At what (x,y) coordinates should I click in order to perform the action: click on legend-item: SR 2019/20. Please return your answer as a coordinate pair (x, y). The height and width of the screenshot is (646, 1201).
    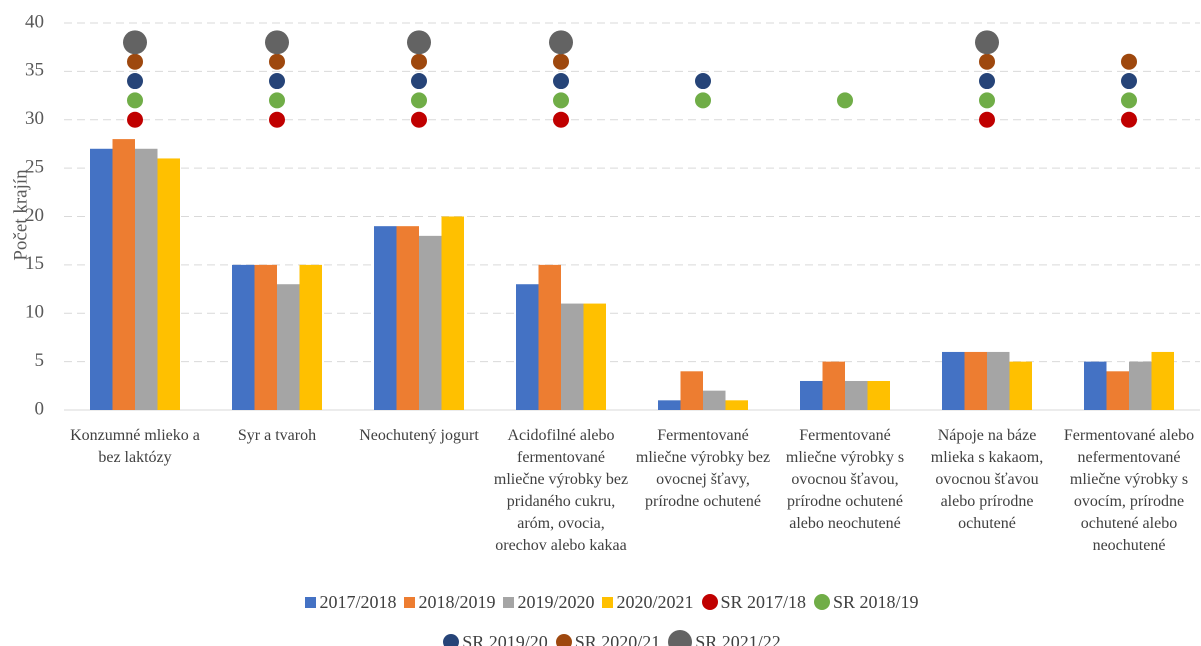
    Looking at the image, I should click on (495, 634).